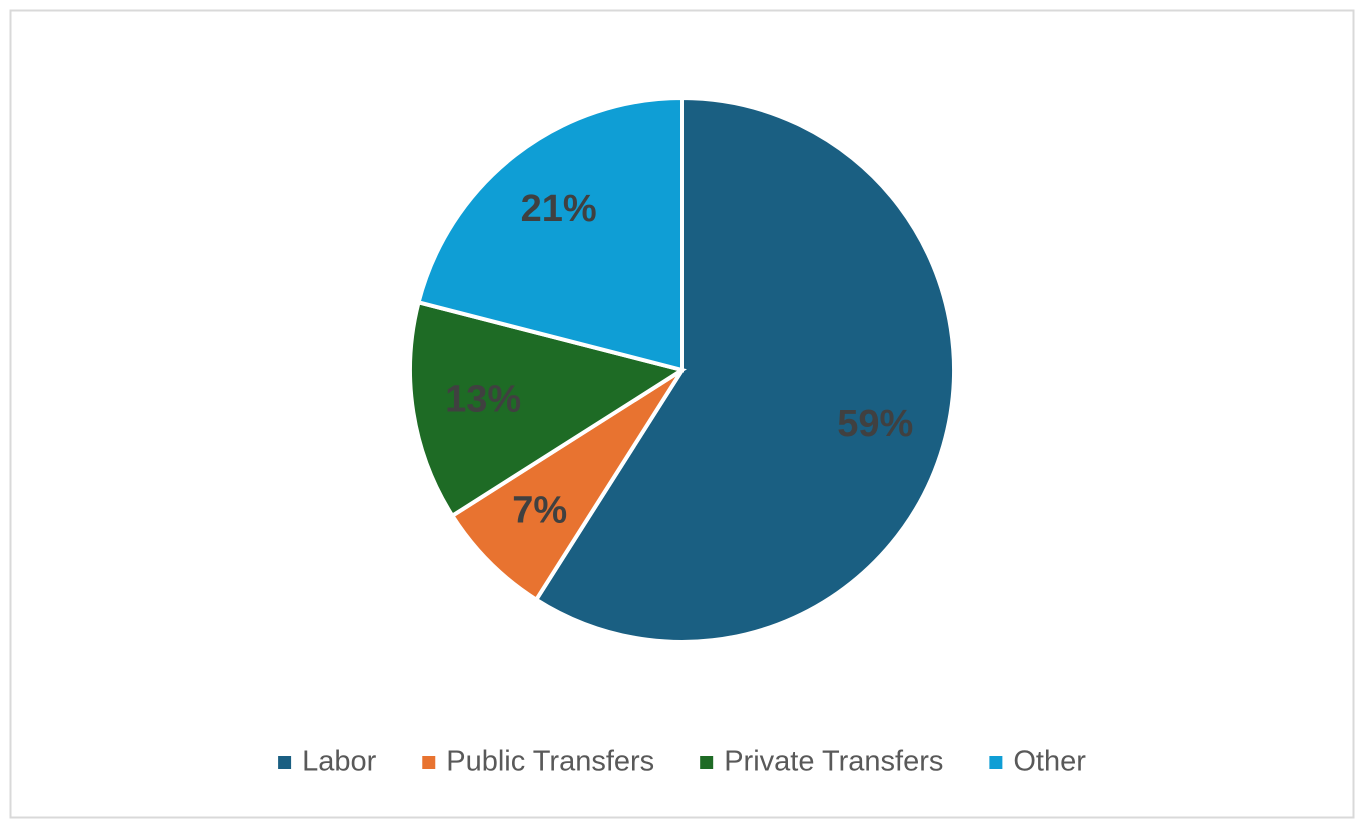  What do you see at coordinates (559, 209) in the screenshot?
I see `data-label: 21%` at bounding box center [559, 209].